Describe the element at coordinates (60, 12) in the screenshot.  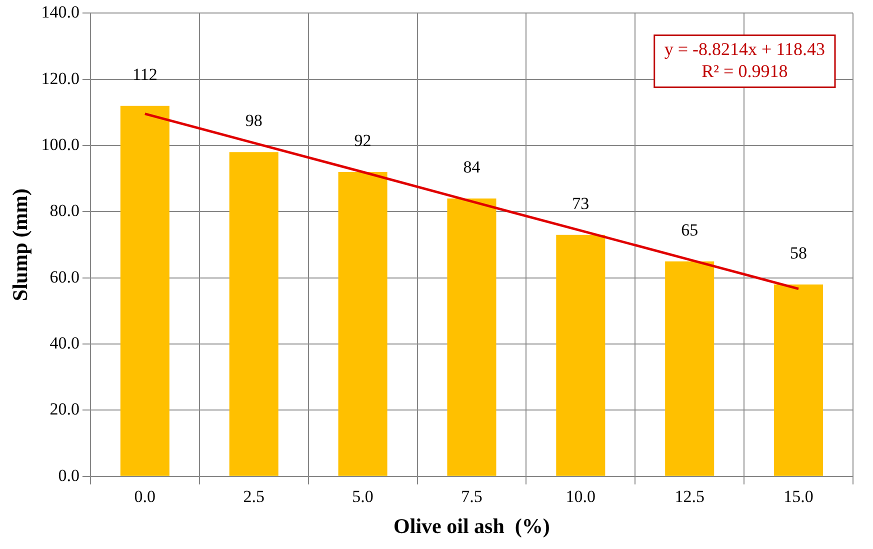
I see `y-tick-label: 140.0` at that location.